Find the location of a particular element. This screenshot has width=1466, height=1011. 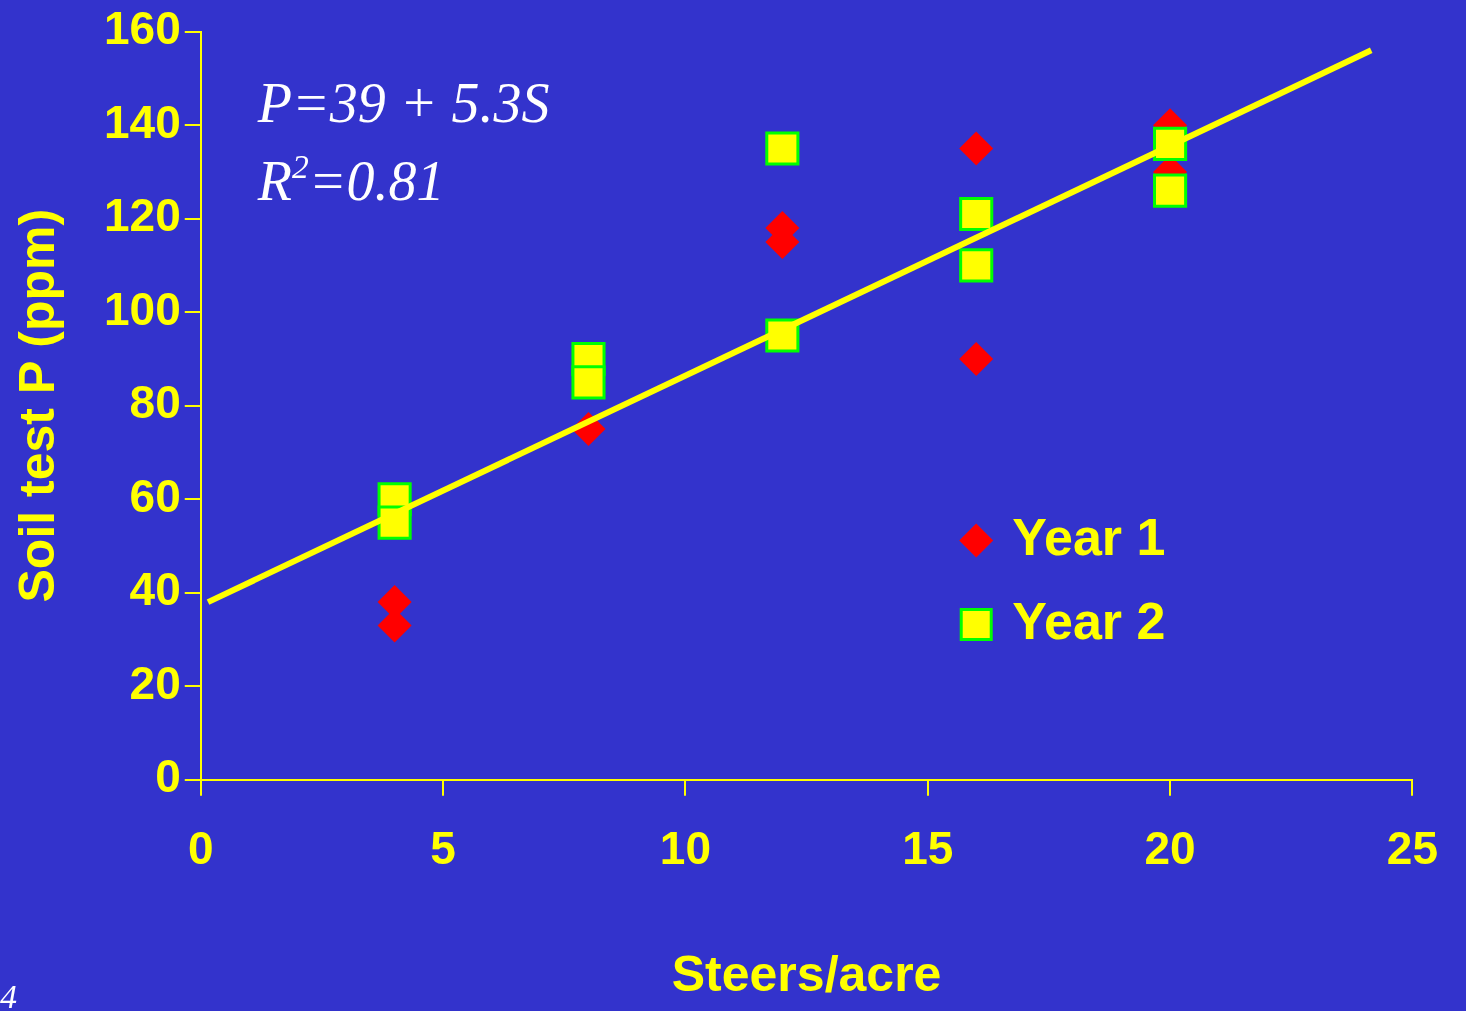

y-tick-label: 0 is located at coordinates (168, 776).